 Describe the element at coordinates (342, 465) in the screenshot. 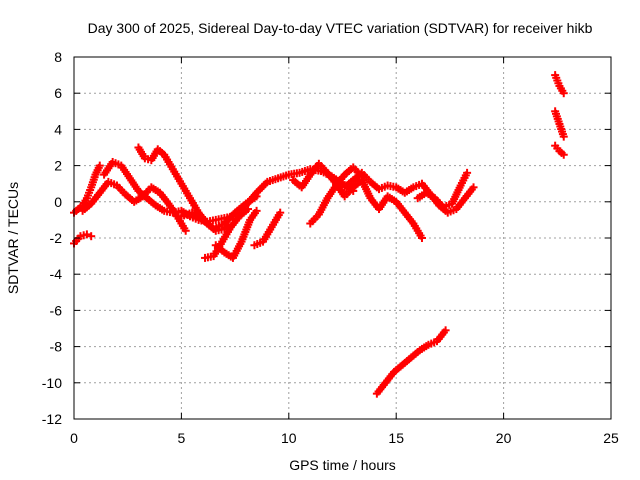

I see `x-axis-label: GPS time / hours` at that location.